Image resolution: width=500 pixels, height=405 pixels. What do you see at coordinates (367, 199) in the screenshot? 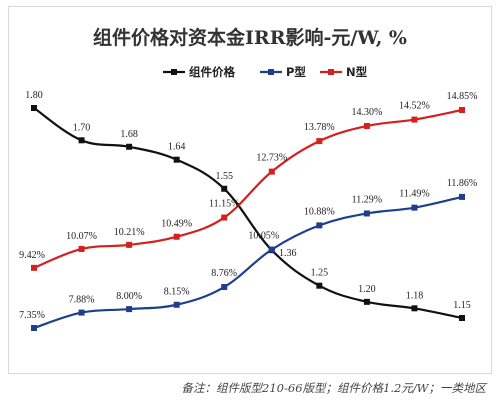
I see `series-2-label-8: 11.29%` at bounding box center [367, 199].